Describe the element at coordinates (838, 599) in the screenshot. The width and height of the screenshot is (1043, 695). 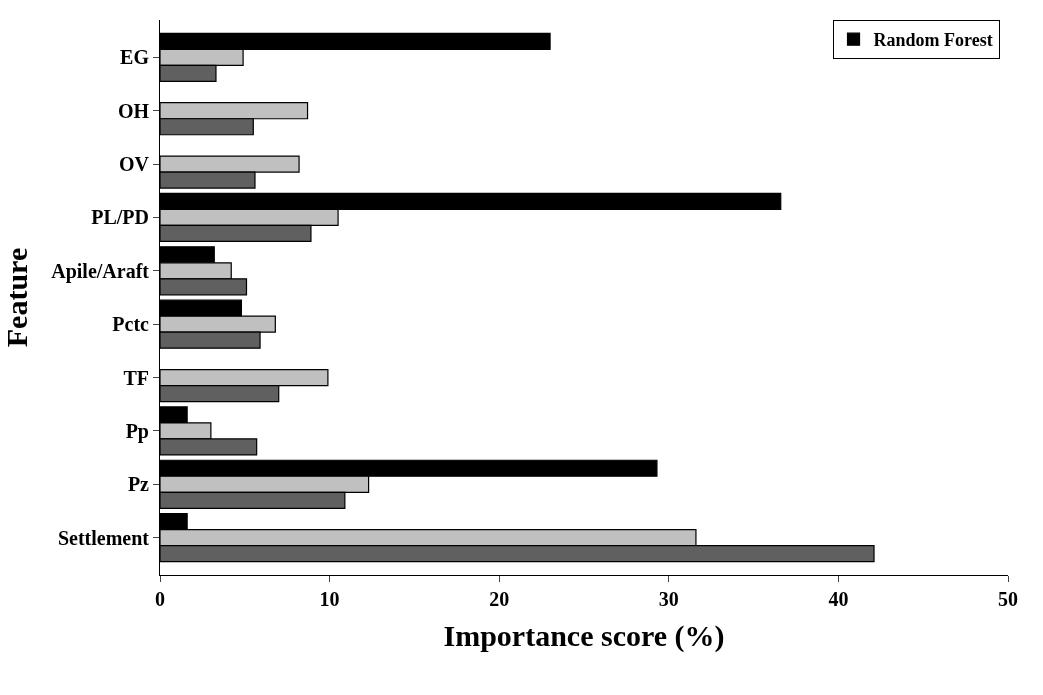
I see `x-tick-label: 40` at that location.